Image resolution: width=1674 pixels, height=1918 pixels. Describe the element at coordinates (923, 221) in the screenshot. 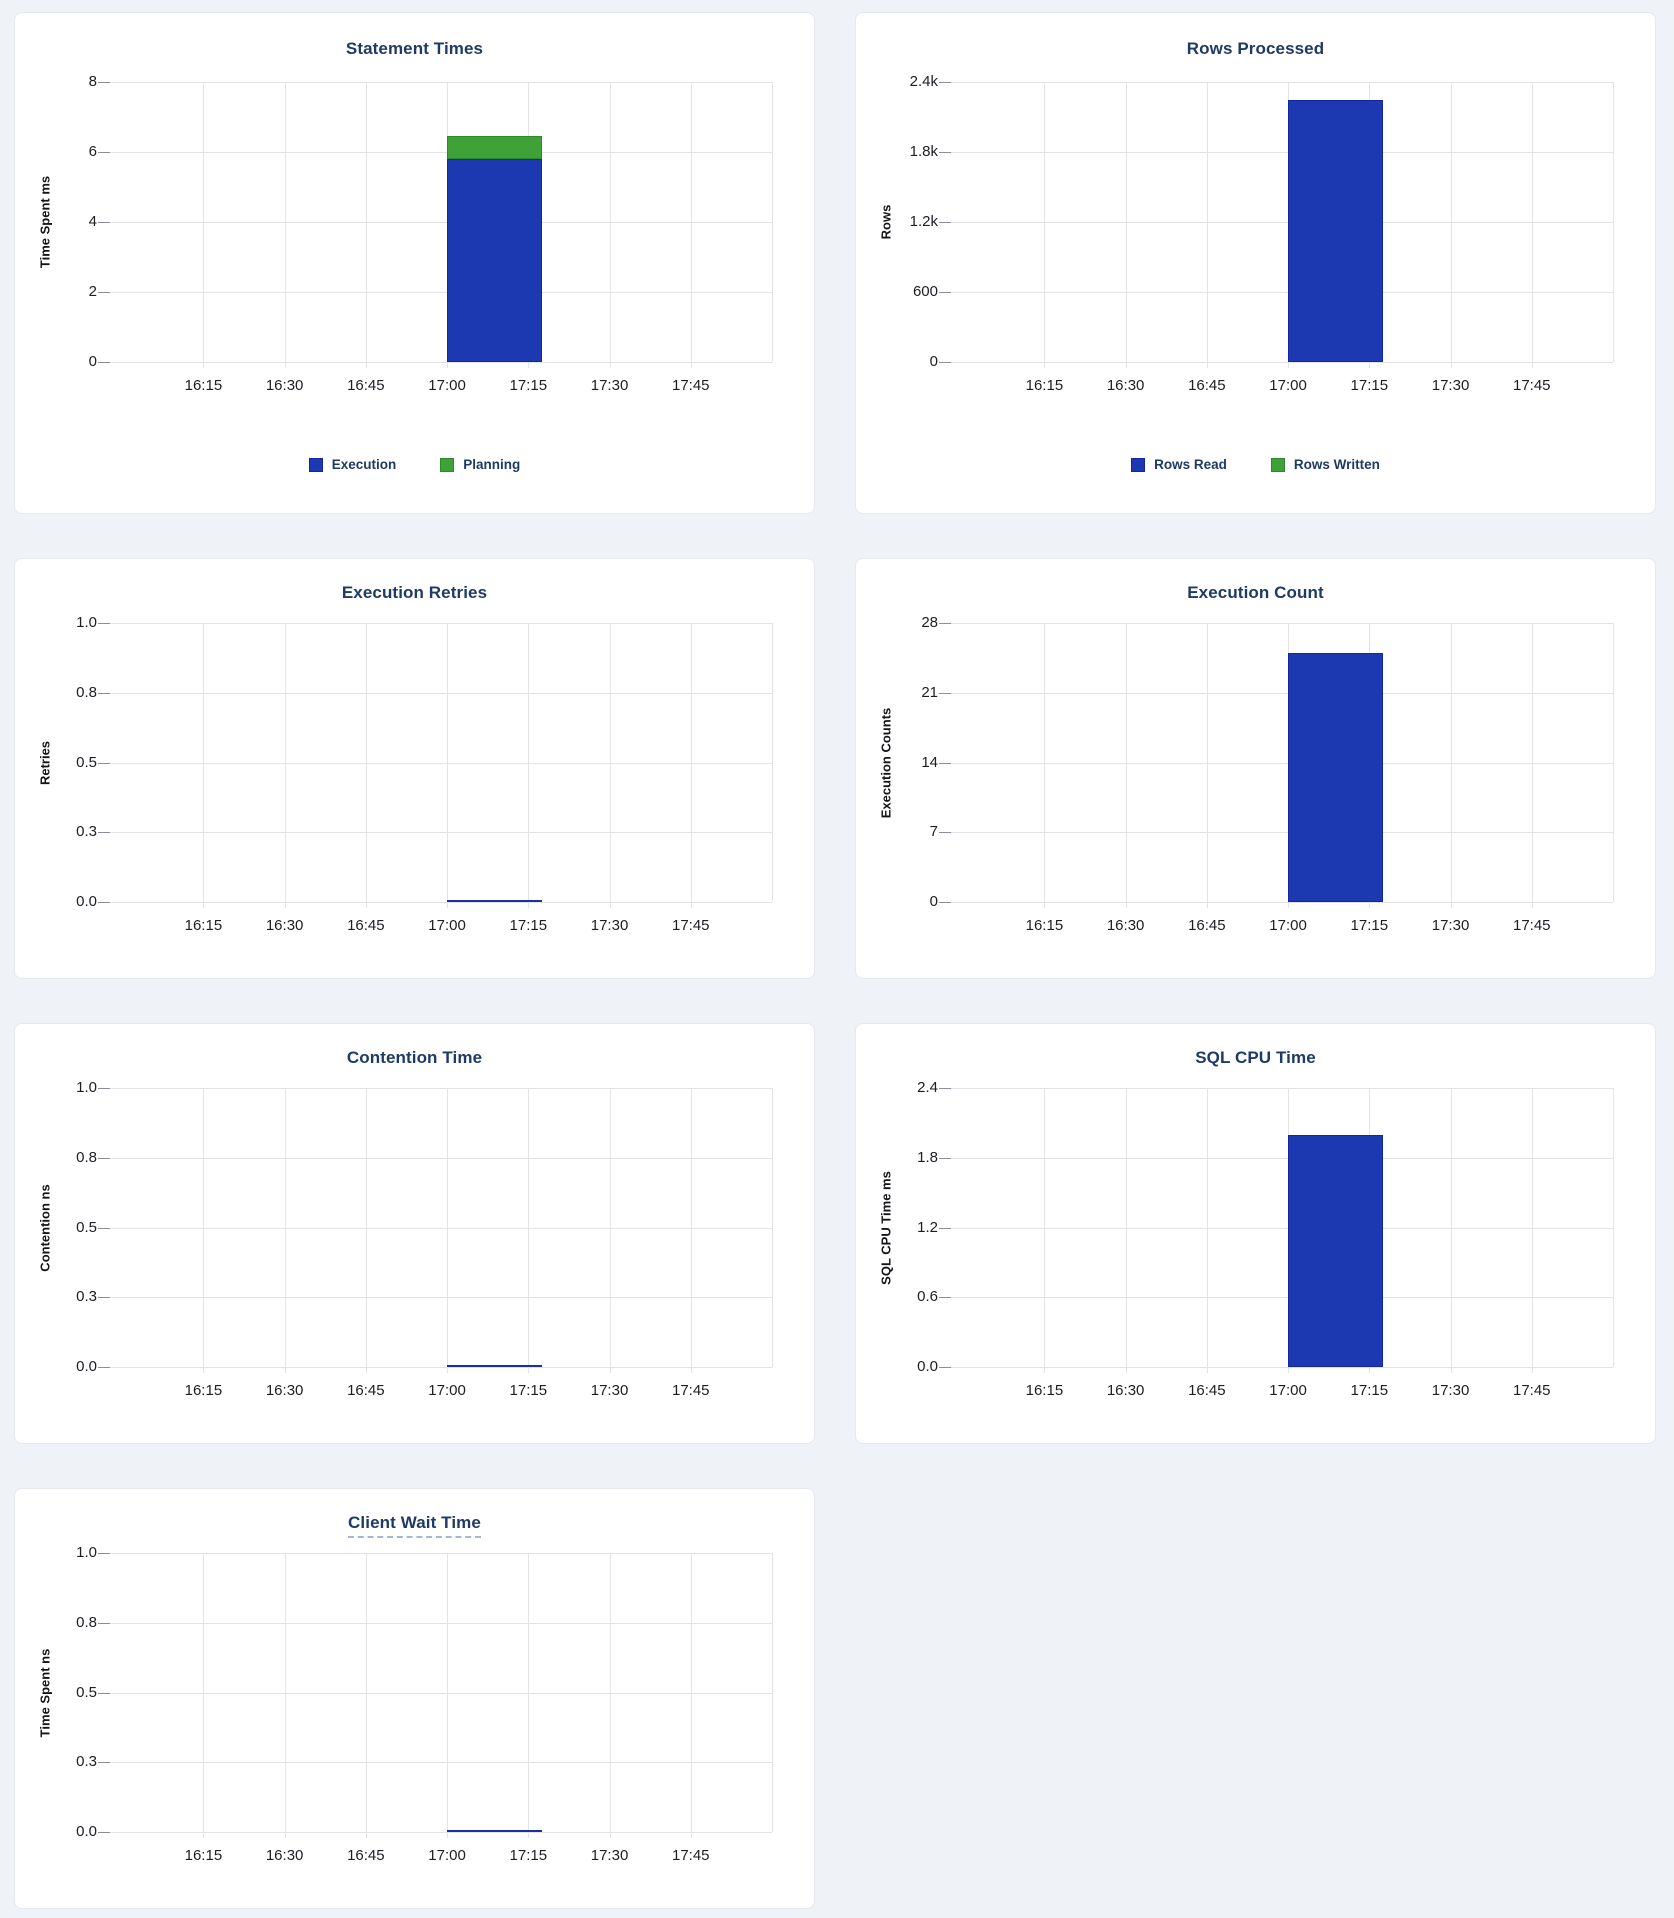

I see `y-tick-label: 1.2k` at that location.